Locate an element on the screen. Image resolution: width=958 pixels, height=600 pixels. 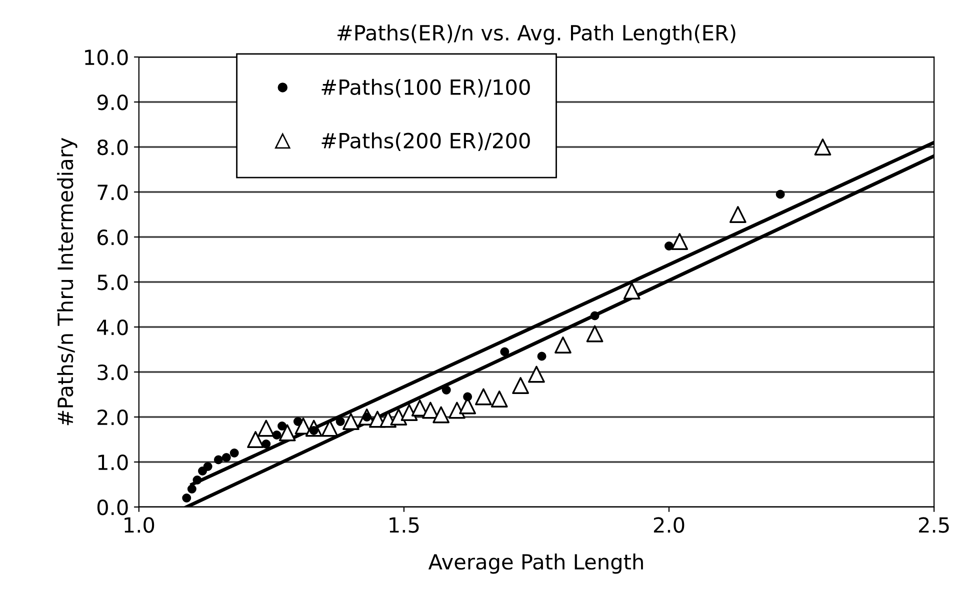
x-tick-label: 2.0 is located at coordinates (669, 525).